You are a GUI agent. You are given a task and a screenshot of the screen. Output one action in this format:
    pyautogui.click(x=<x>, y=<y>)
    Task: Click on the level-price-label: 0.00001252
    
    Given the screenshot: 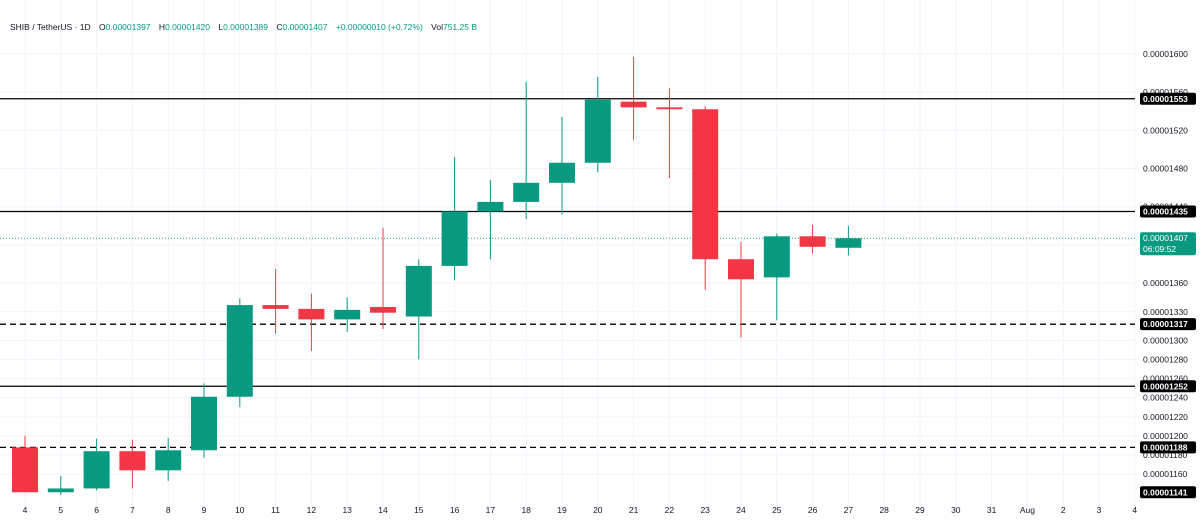 What is the action you would take?
    pyautogui.click(x=1165, y=386)
    